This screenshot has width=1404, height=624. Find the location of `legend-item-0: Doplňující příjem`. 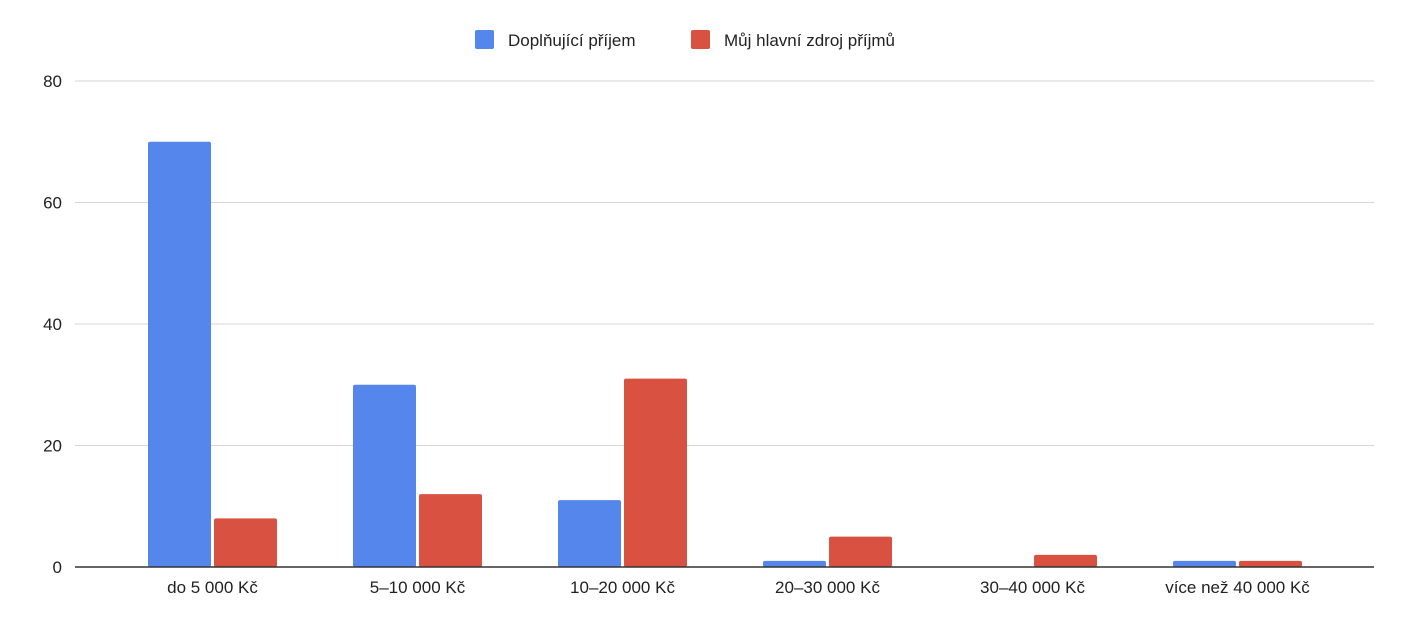

legend-item-0: Doplňující příjem is located at coordinates (555, 40).